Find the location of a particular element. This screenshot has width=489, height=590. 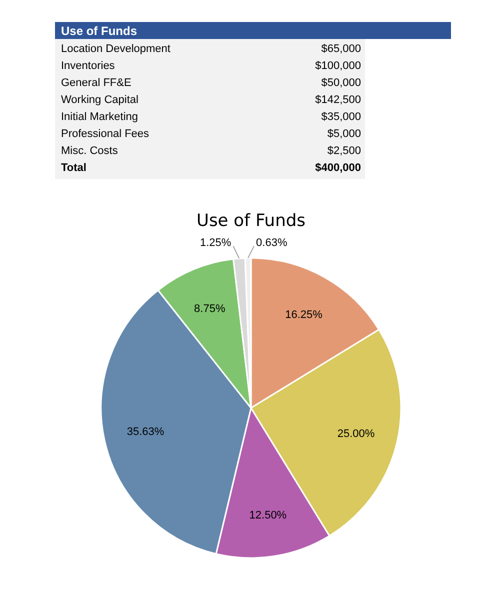

text: Total is located at coordinates (73, 168).